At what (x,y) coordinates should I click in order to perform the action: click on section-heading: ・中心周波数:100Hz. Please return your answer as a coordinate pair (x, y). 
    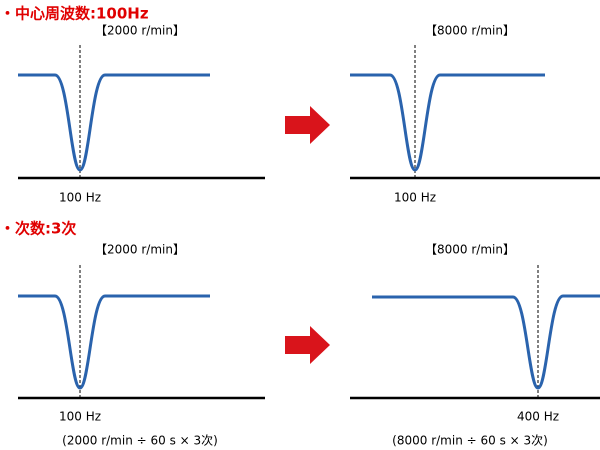
    Looking at the image, I should click on (74, 14).